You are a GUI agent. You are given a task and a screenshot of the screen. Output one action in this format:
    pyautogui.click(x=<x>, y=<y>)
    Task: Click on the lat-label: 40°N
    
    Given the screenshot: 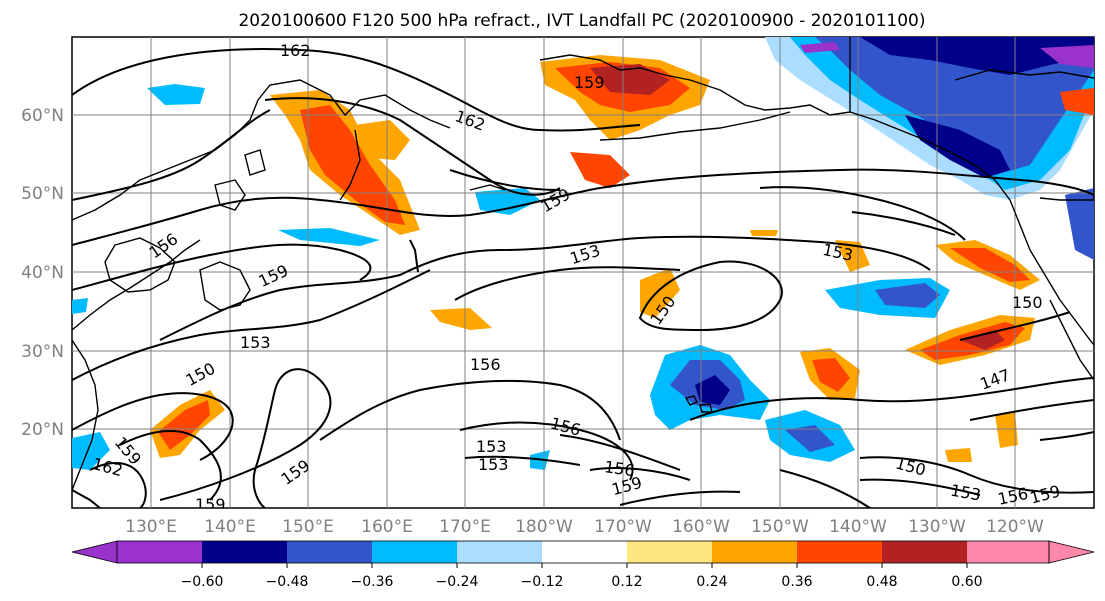 What is the action you would take?
    pyautogui.click(x=42, y=273)
    